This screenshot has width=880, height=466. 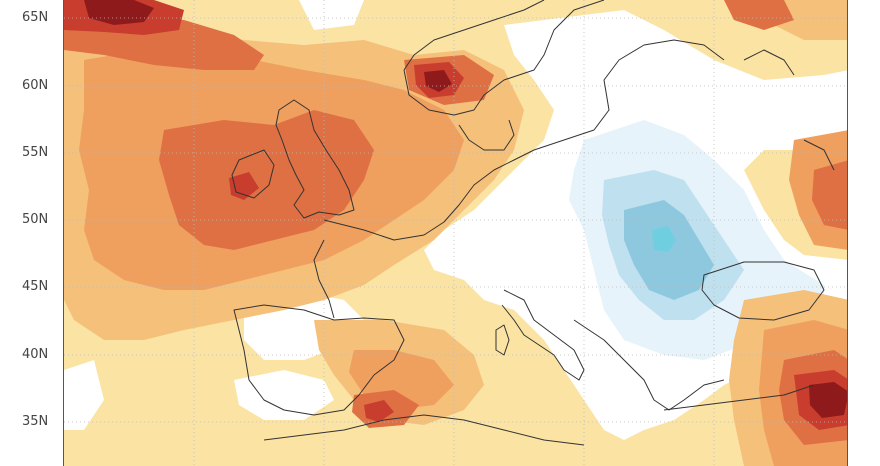 What do you see at coordinates (664, 239) in the screenshot?
I see `field-cyan` at bounding box center [664, 239].